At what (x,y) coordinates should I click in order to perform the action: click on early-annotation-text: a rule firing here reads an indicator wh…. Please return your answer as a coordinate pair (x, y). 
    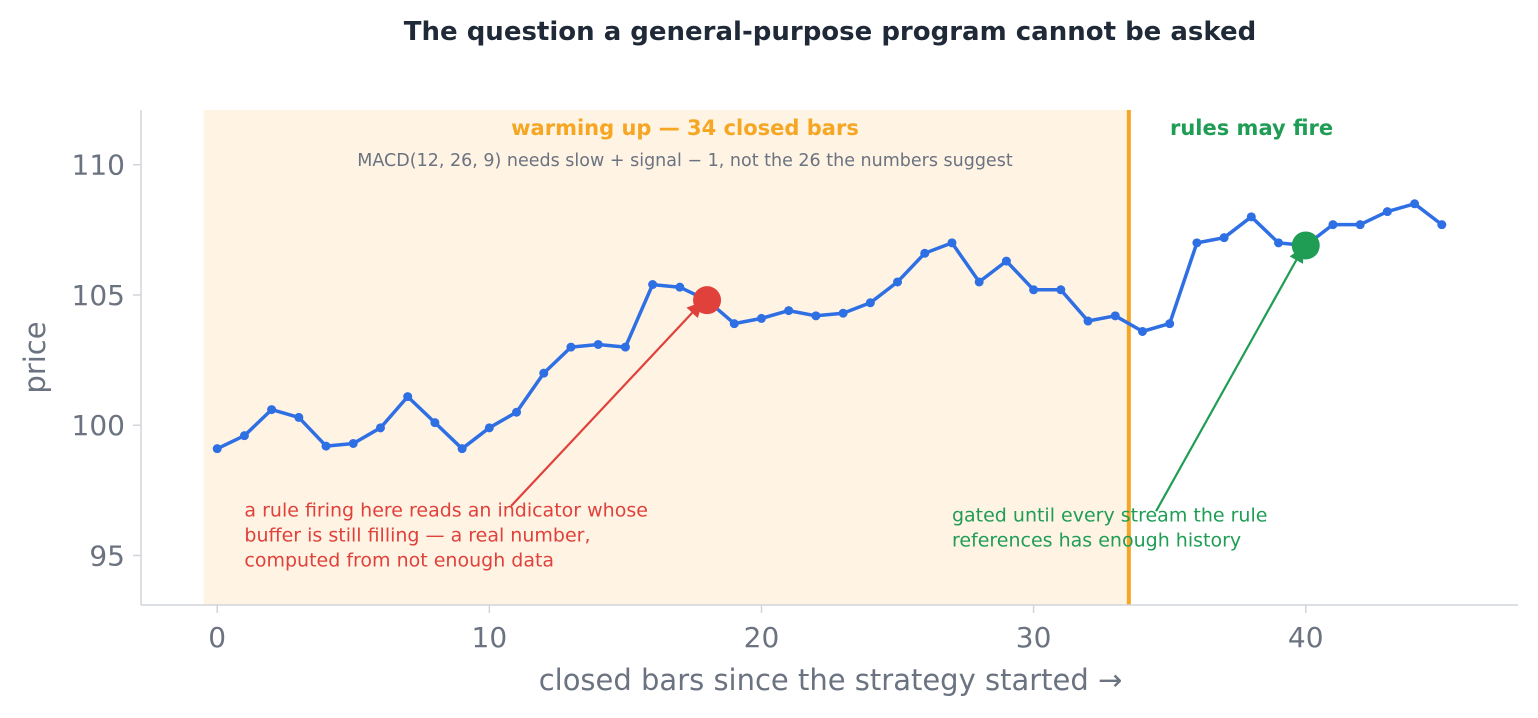
    Looking at the image, I should click on (446, 510).